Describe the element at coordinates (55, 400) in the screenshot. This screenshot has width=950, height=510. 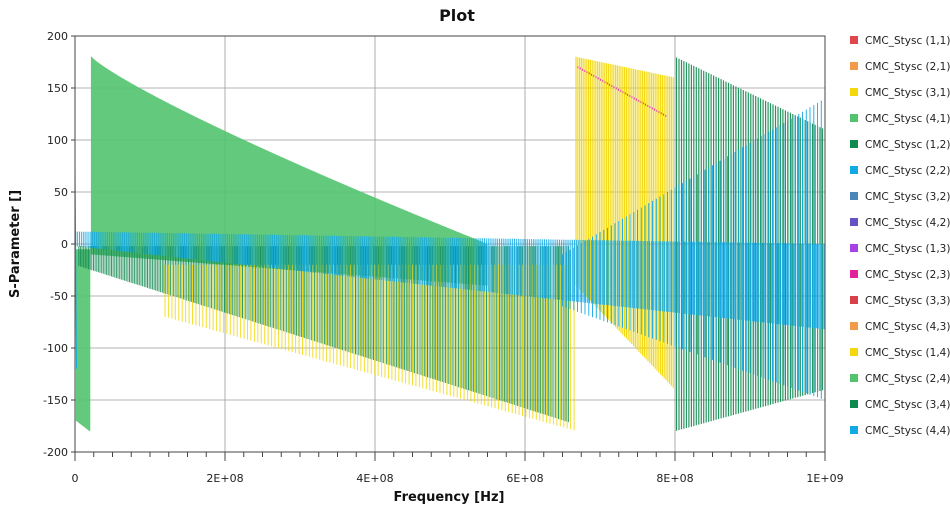
I see `y-tick-label: -150` at that location.